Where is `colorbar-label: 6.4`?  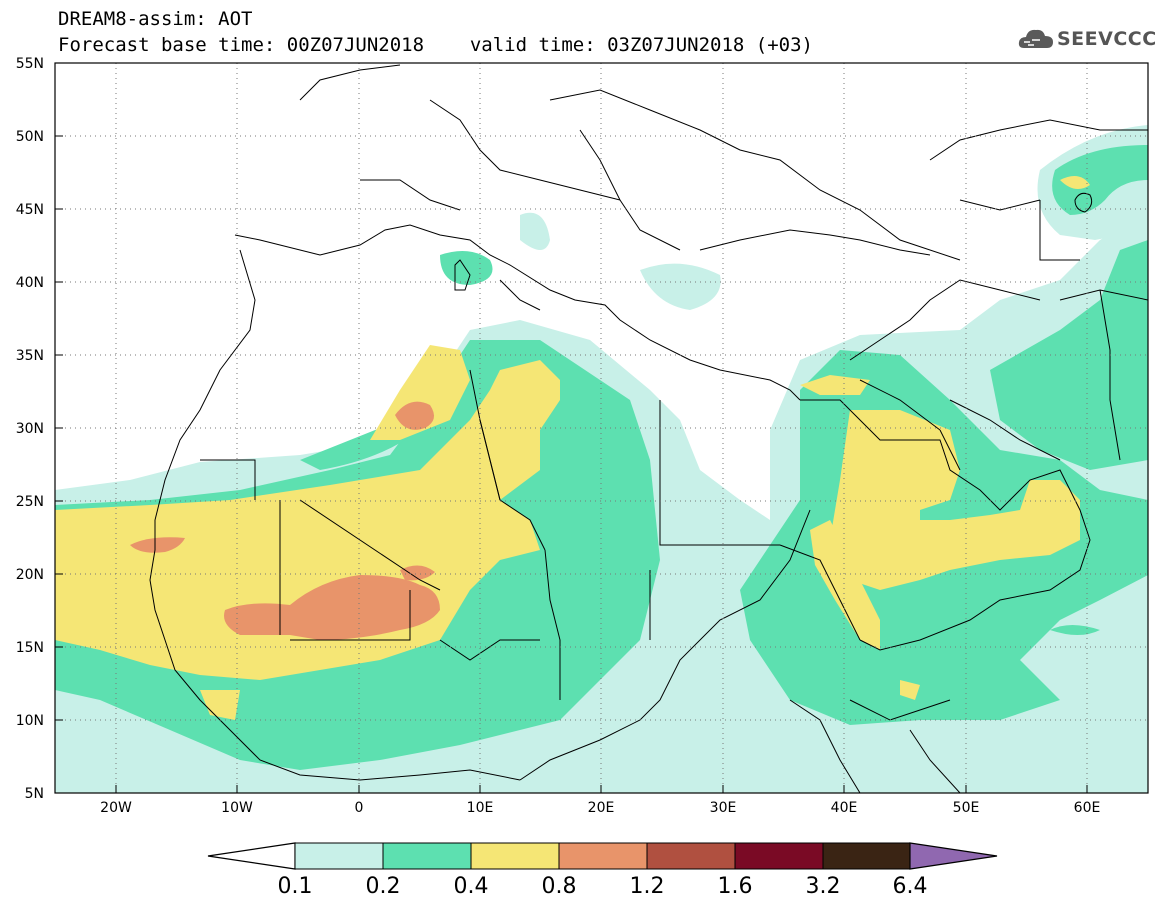 colorbar-label: 6.4 is located at coordinates (910, 886).